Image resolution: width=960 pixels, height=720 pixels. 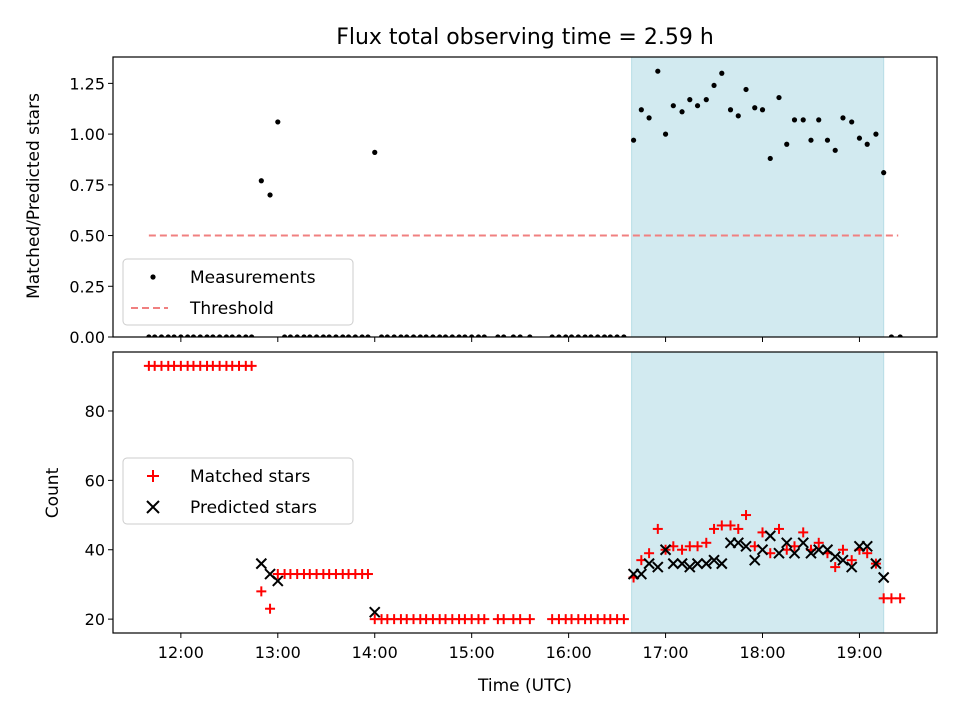 What do you see at coordinates (524, 686) in the screenshot?
I see `x-axis-label: Time (UTC)` at bounding box center [524, 686].